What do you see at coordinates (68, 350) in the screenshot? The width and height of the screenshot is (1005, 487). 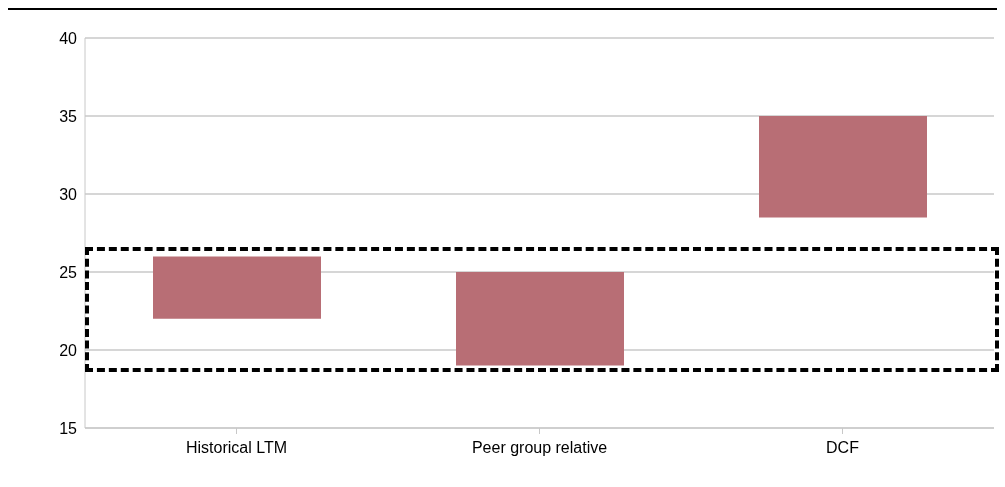 I see `y-tick-label: 20` at bounding box center [68, 350].